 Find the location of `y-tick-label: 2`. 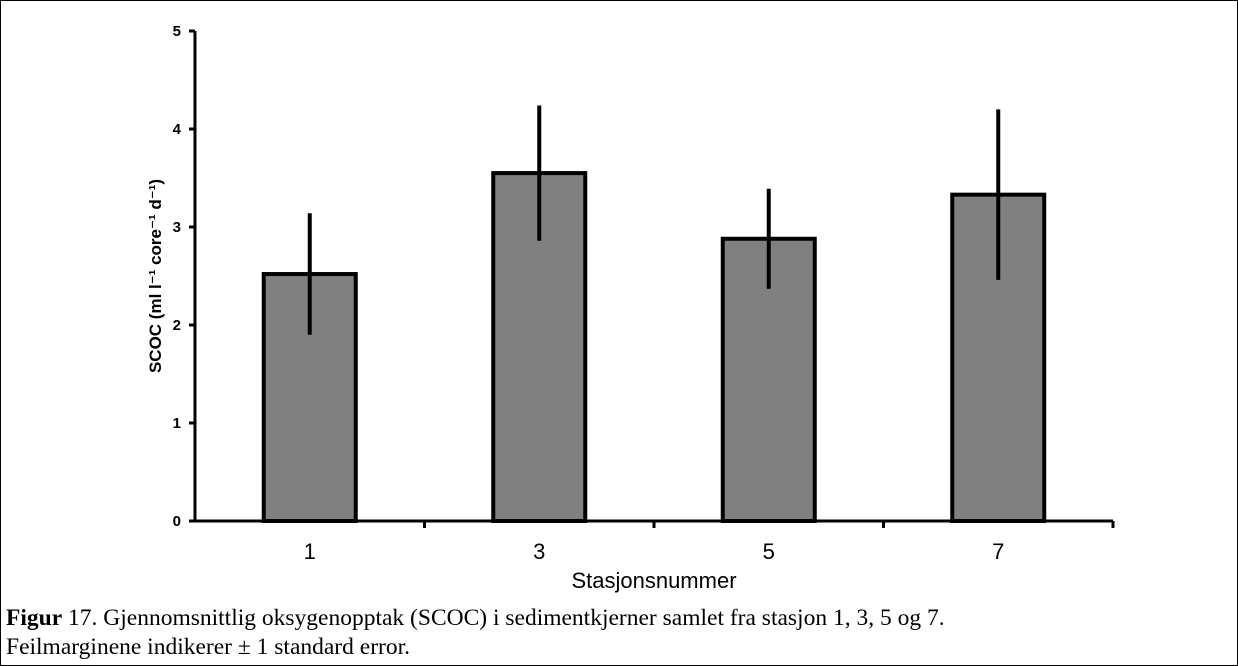

y-tick-label: 2 is located at coordinates (177, 325).